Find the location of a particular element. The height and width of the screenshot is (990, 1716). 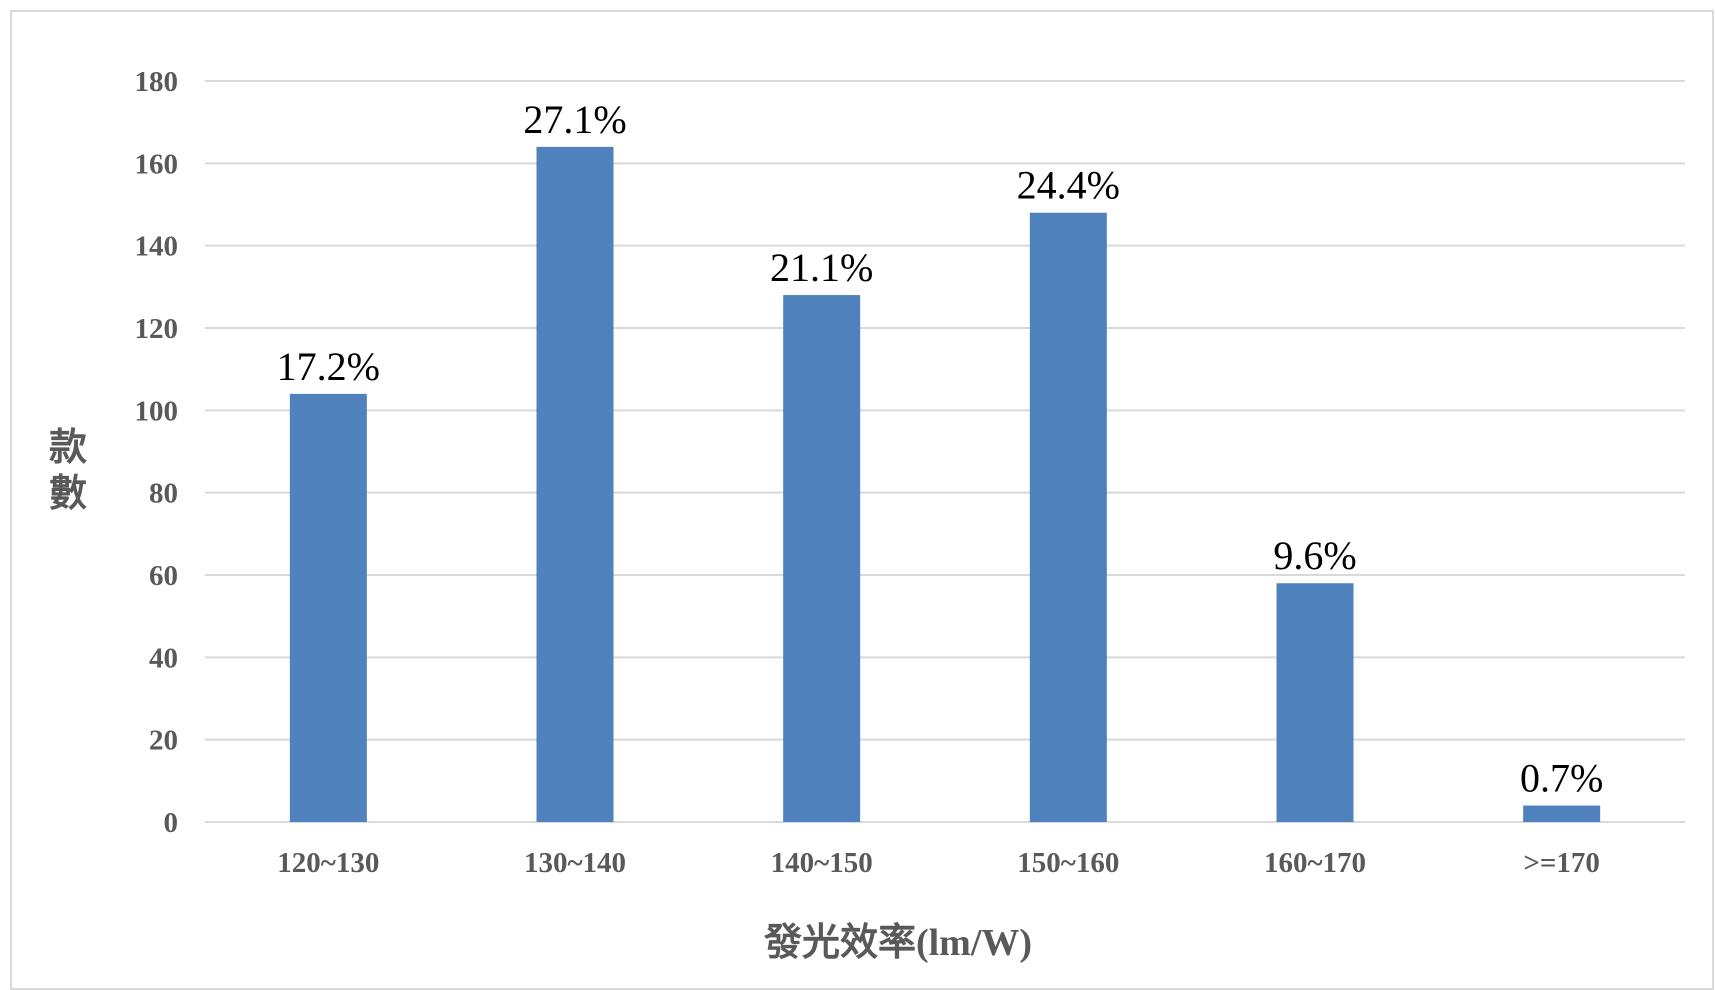

y-tick-label: 120 is located at coordinates (157, 329).